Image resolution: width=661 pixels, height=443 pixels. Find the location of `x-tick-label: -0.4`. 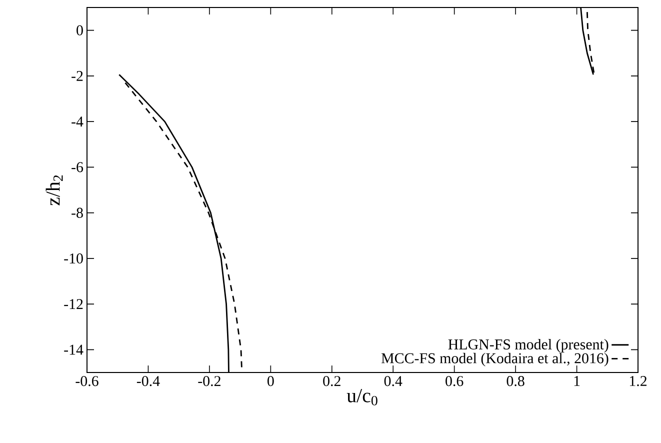

x-tick-label: -0.4 is located at coordinates (148, 381).